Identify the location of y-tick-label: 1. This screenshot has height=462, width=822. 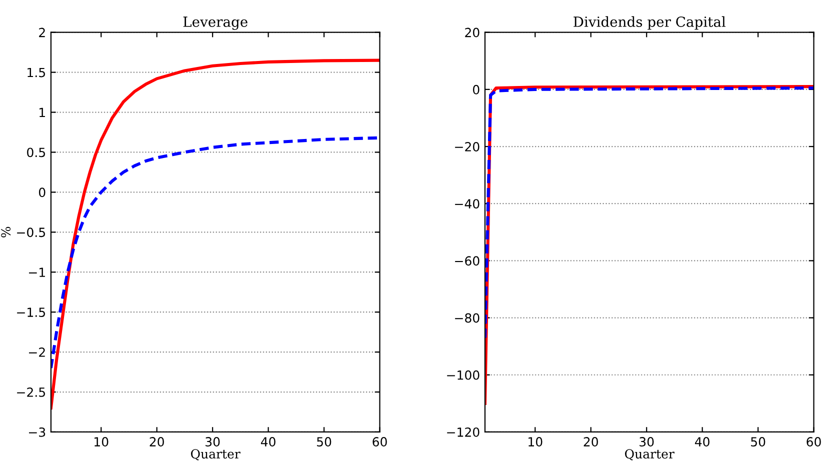
(42, 113).